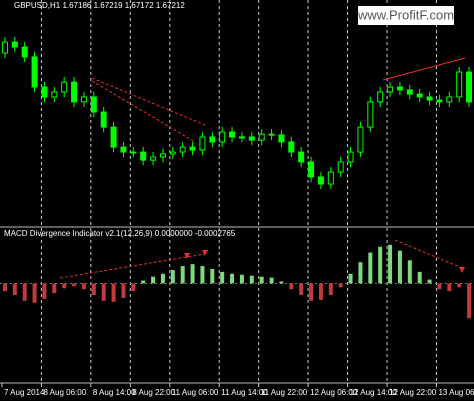 The width and height of the screenshot is (474, 401). I want to click on x-tick-label: 8 Aug 06:00, so click(64, 392).